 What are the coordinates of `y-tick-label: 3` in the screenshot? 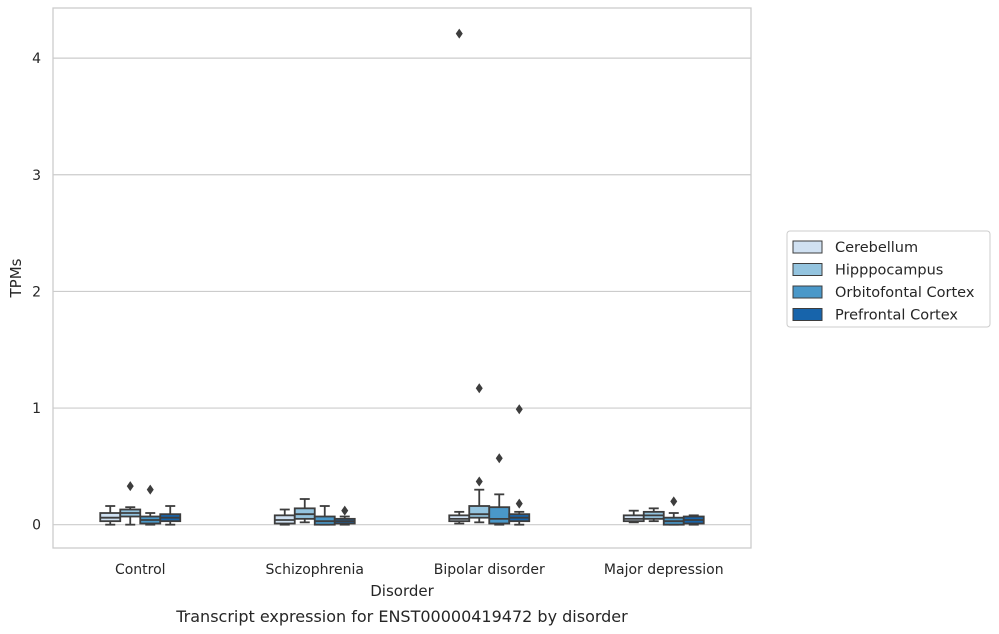 It's located at (36, 176).